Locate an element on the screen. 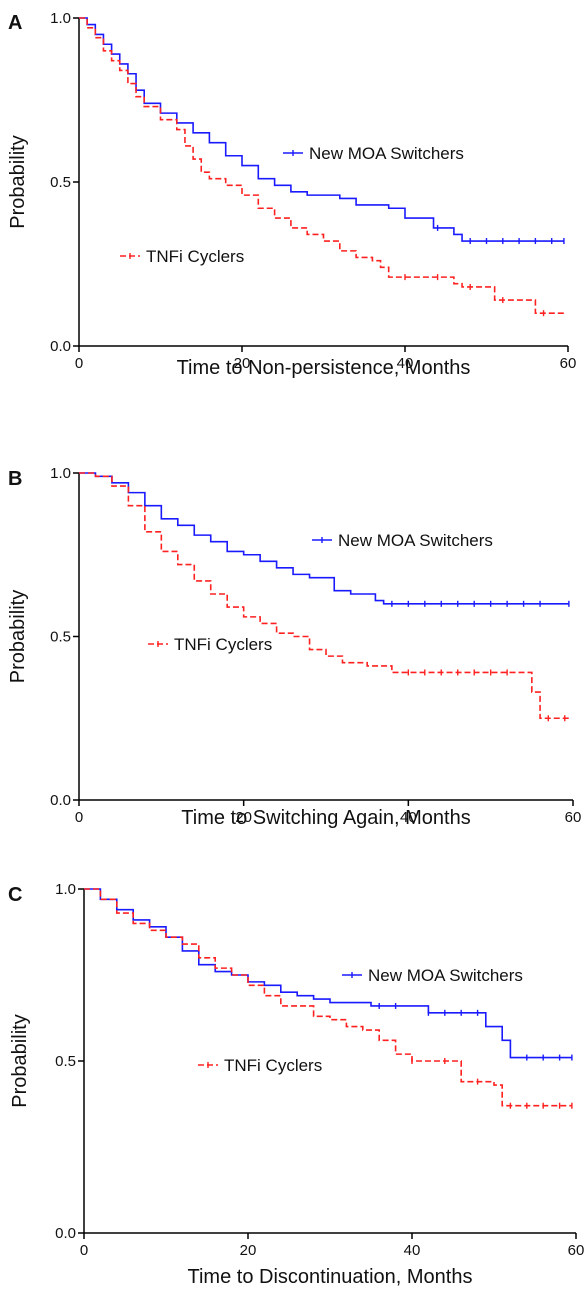 The height and width of the screenshot is (1307, 587). panel-letter: C is located at coordinates (15, 895).